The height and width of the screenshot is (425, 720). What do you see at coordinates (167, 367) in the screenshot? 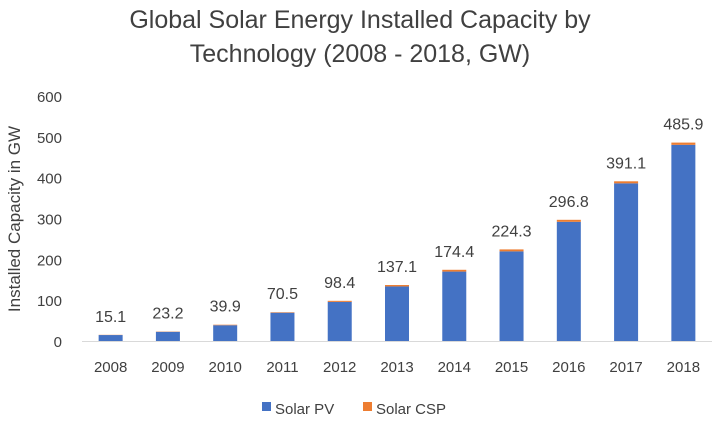
I see `x-tick-label: 2009` at bounding box center [167, 367].